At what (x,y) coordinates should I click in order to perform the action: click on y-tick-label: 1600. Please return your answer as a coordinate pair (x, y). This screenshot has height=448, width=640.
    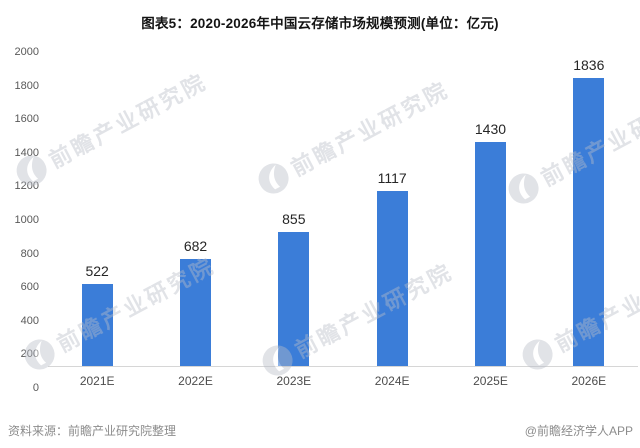
    Looking at the image, I should click on (26, 119).